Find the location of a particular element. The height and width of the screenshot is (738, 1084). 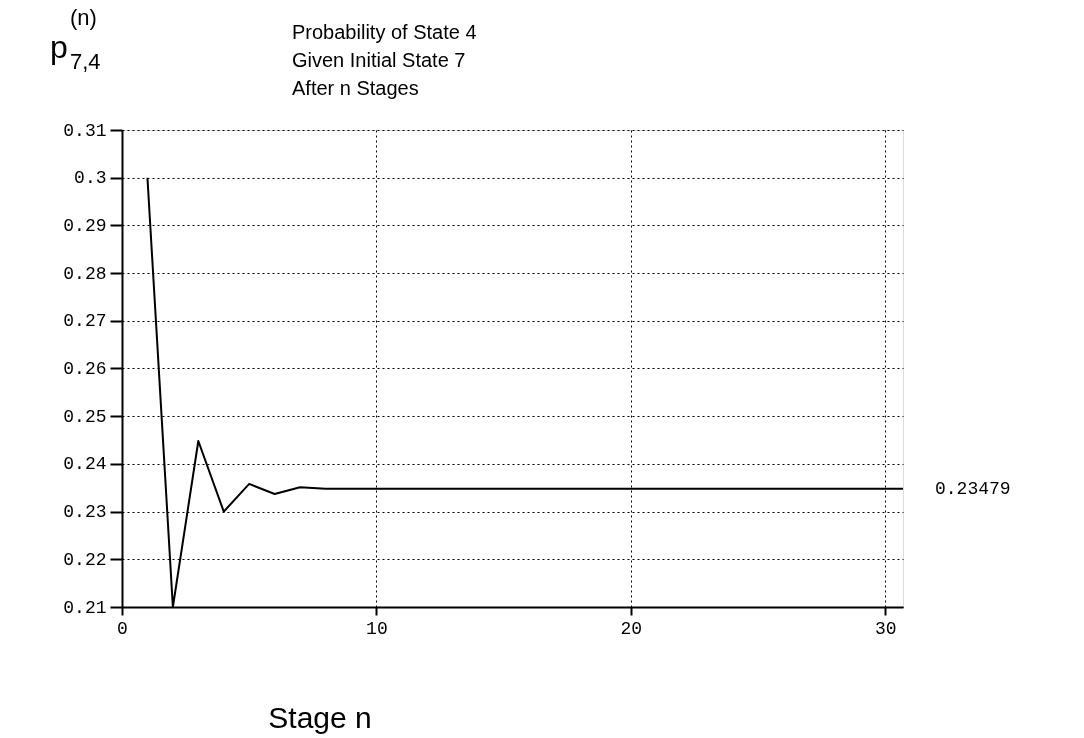

y-tick-label: 0.3 is located at coordinates (90, 178).